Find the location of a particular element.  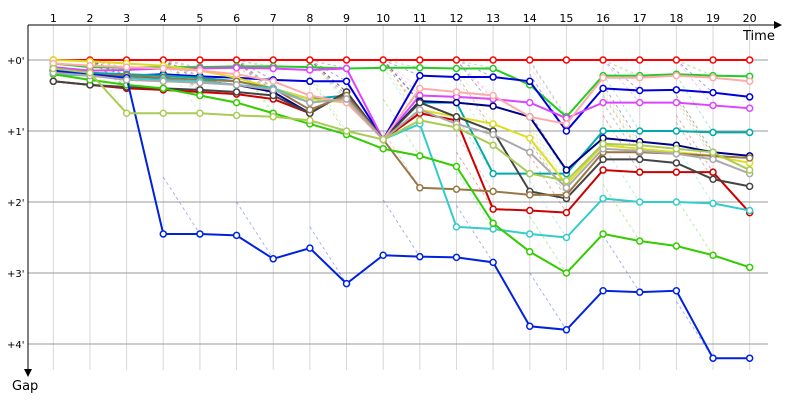

x-tick-label: 2 is located at coordinates (89, 18).